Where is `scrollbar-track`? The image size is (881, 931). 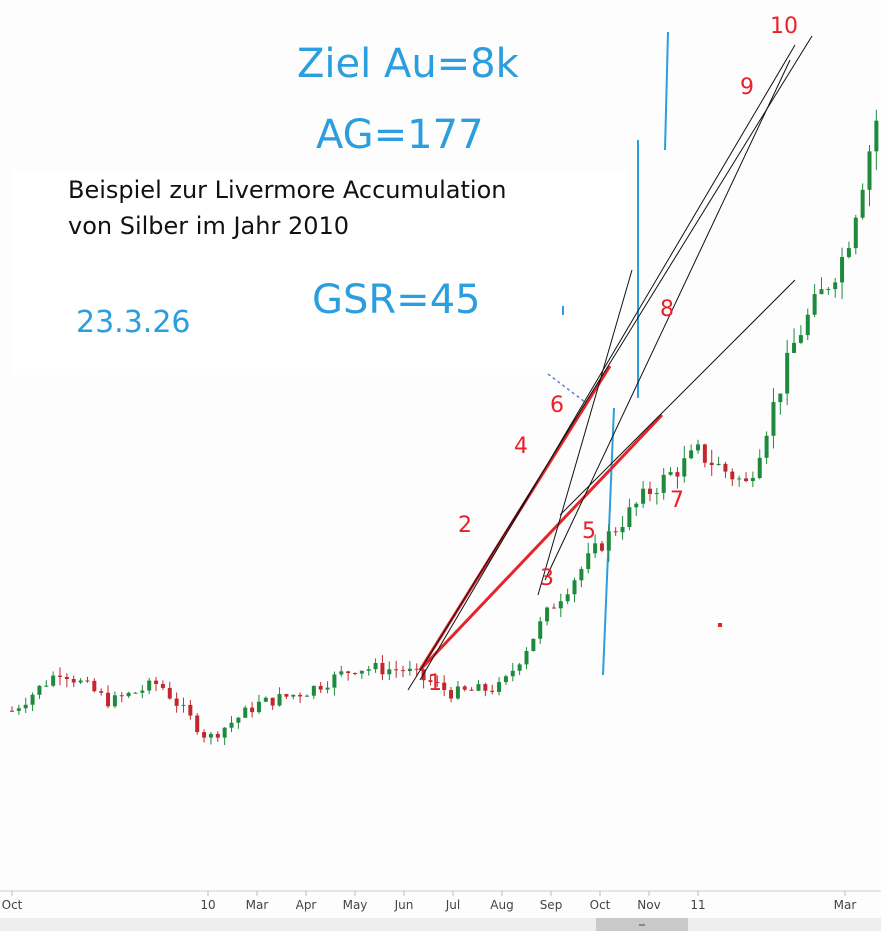
scrollbar-track is located at coordinates (440, 924).